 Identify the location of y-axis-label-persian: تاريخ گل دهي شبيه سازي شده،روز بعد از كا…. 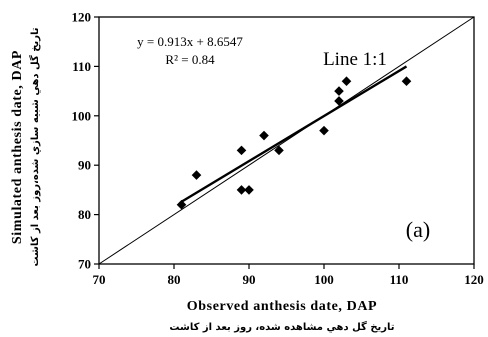
(34, 146).